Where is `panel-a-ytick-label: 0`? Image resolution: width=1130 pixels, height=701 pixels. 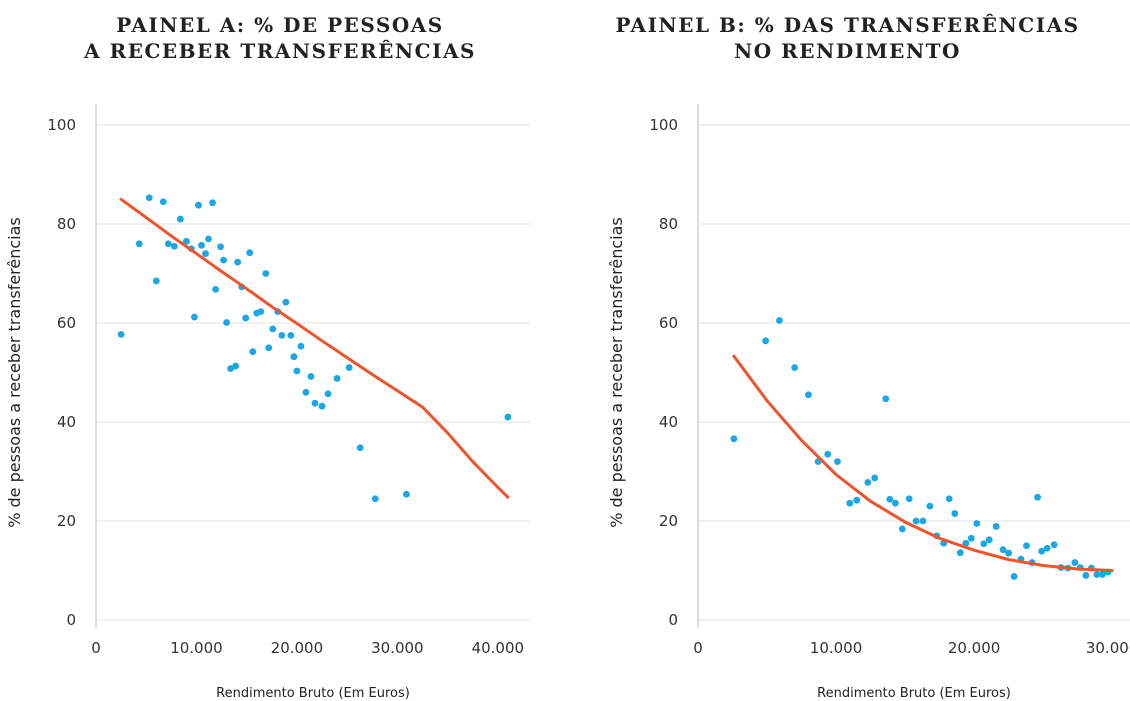
panel-a-ytick-label: 0 is located at coordinates (71, 620).